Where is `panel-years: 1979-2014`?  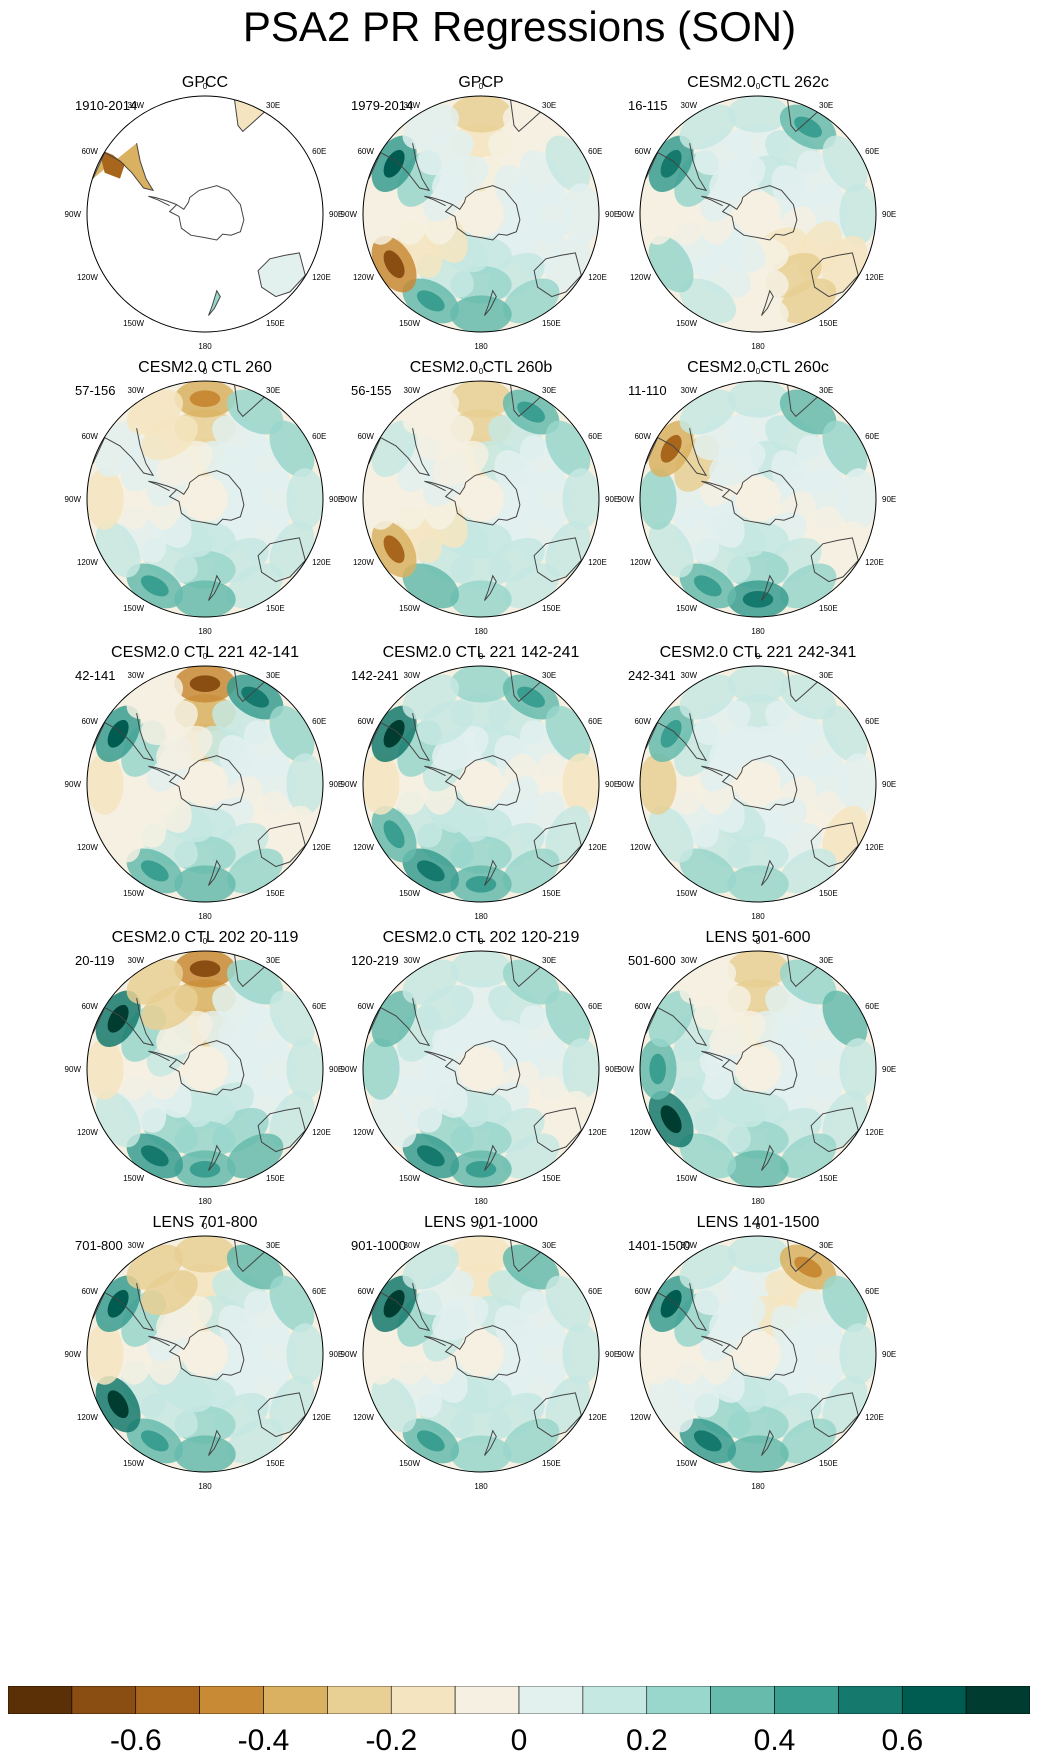
panel-years: 1979-2014 is located at coordinates (382, 105).